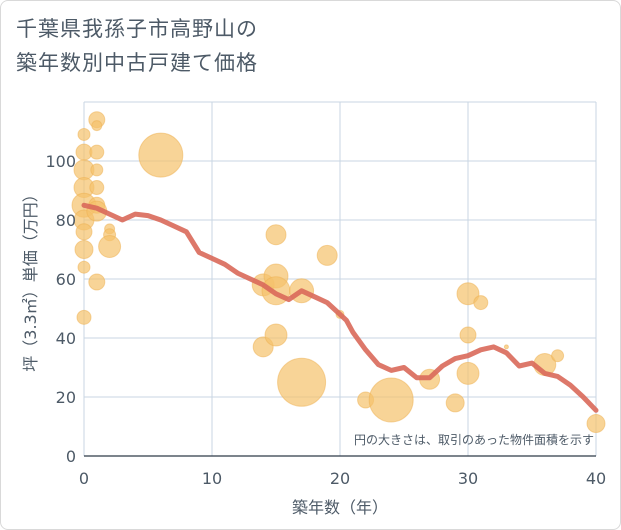 This screenshot has width=621, height=530. What do you see at coordinates (66, 279) in the screenshot?
I see `y-tick-label: 60` at bounding box center [66, 279].